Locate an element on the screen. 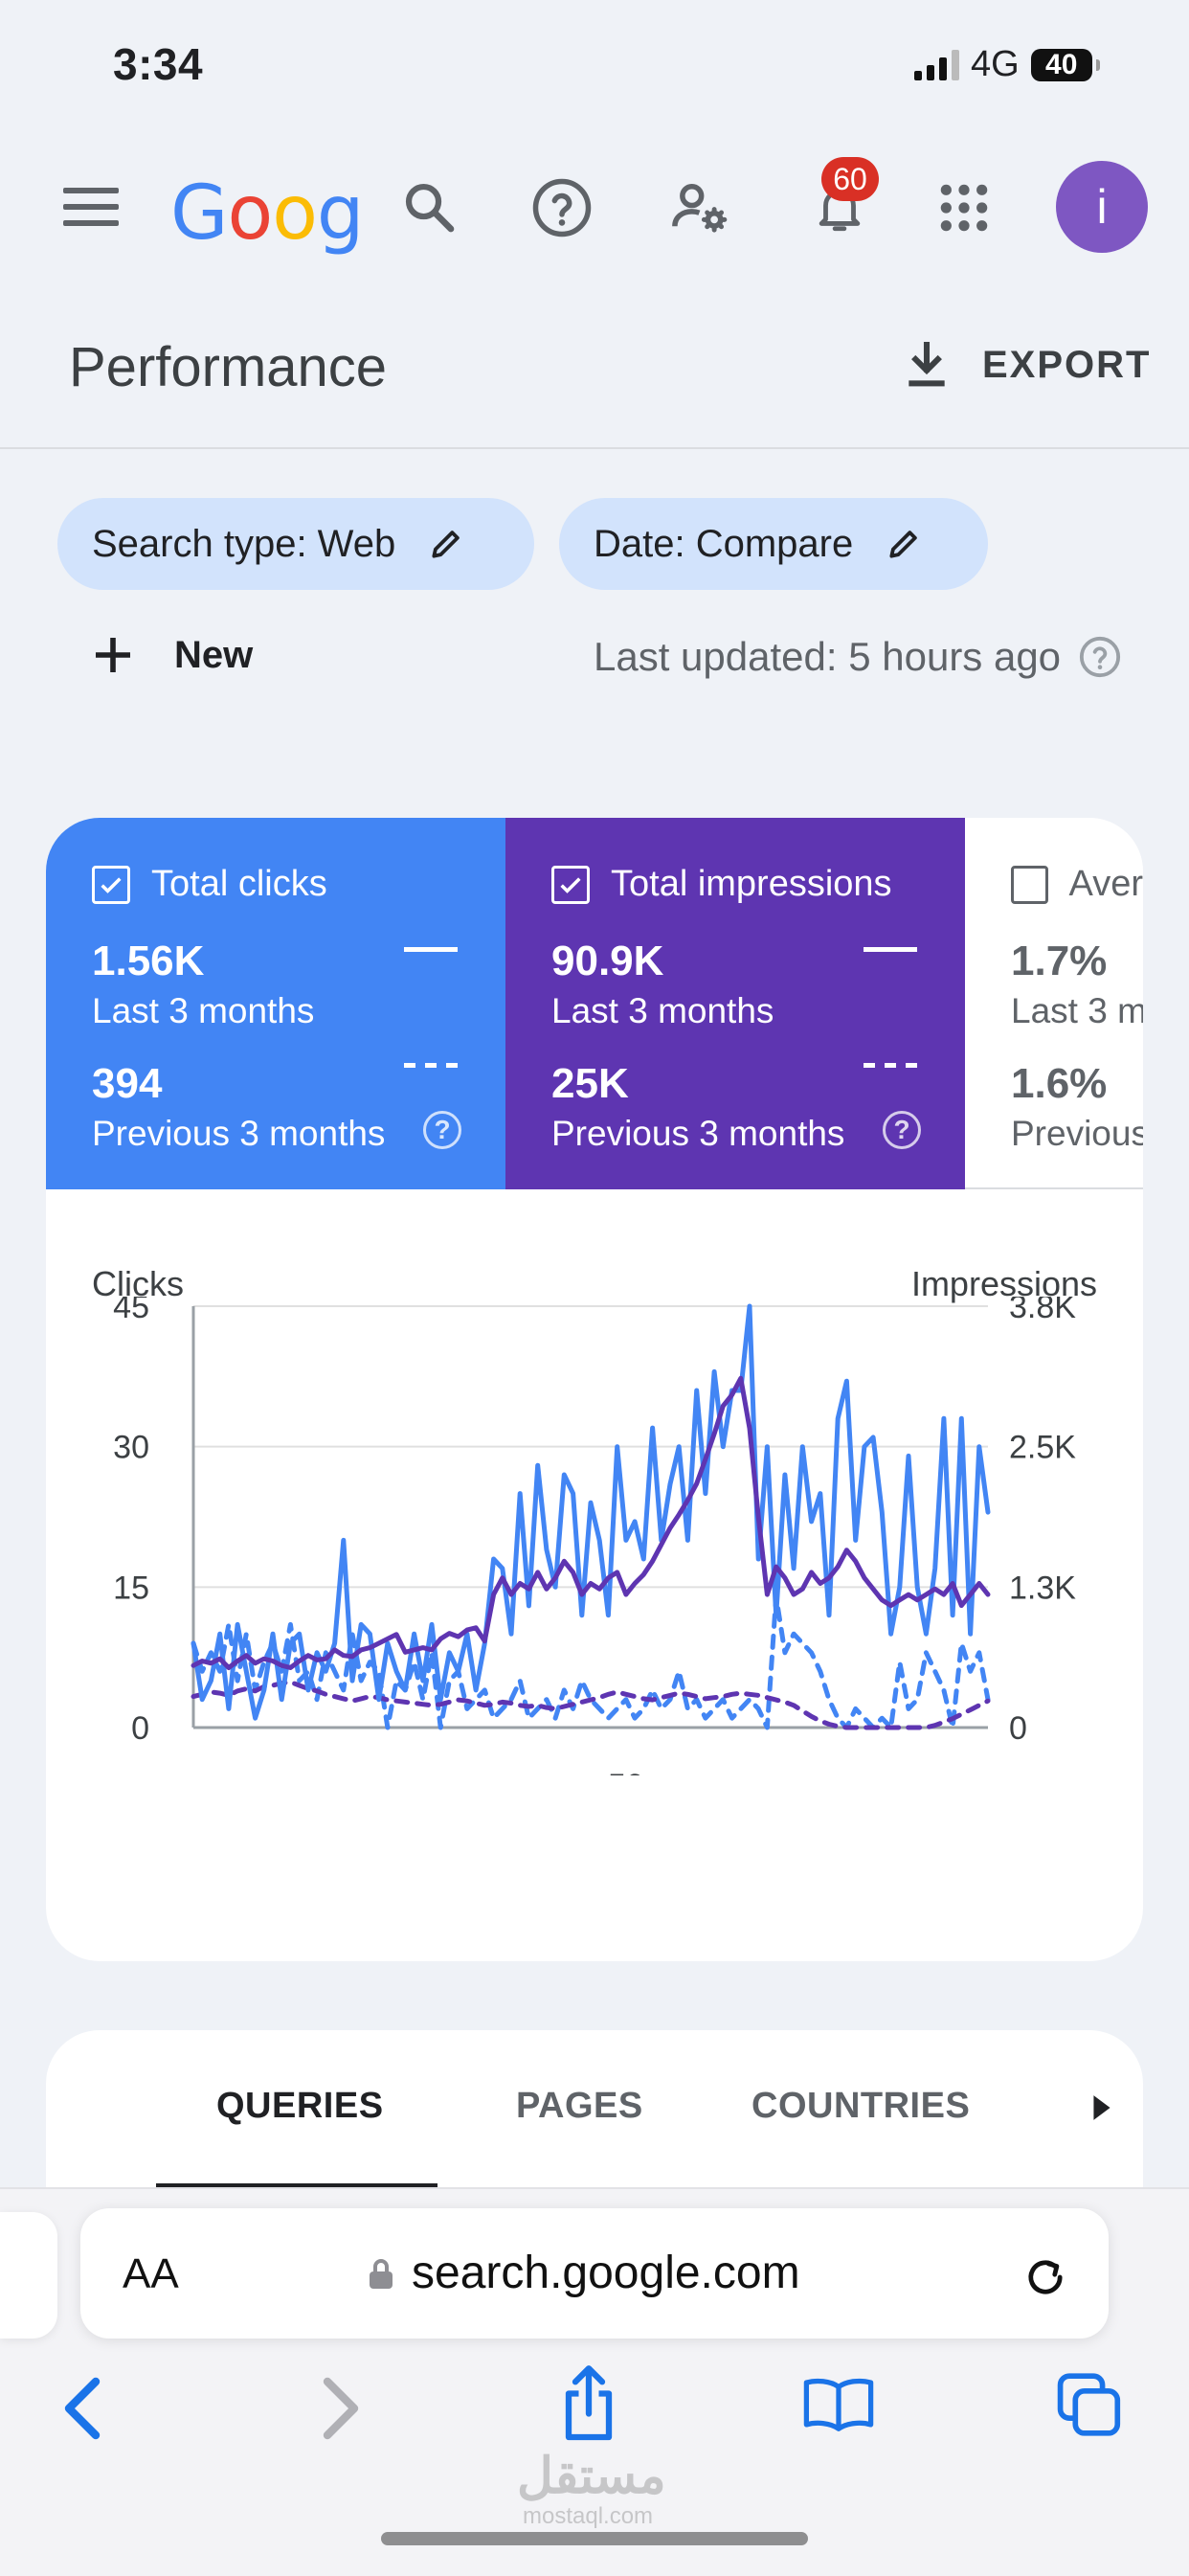 This screenshot has height=2576, width=1189. metric-prev-value: 1.6% is located at coordinates (1059, 1083).